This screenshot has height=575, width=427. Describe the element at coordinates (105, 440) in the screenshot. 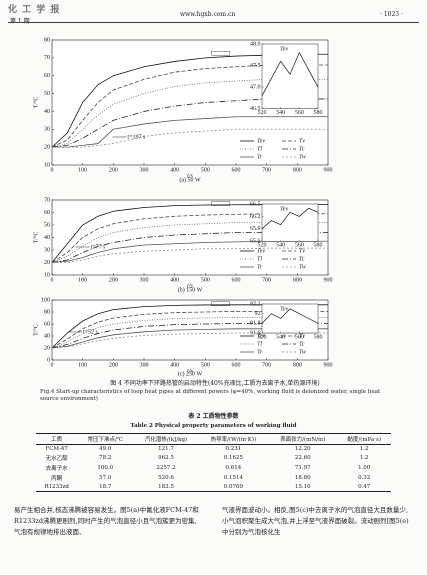

I see `table-header: 常压下沸点/℃` at that location.